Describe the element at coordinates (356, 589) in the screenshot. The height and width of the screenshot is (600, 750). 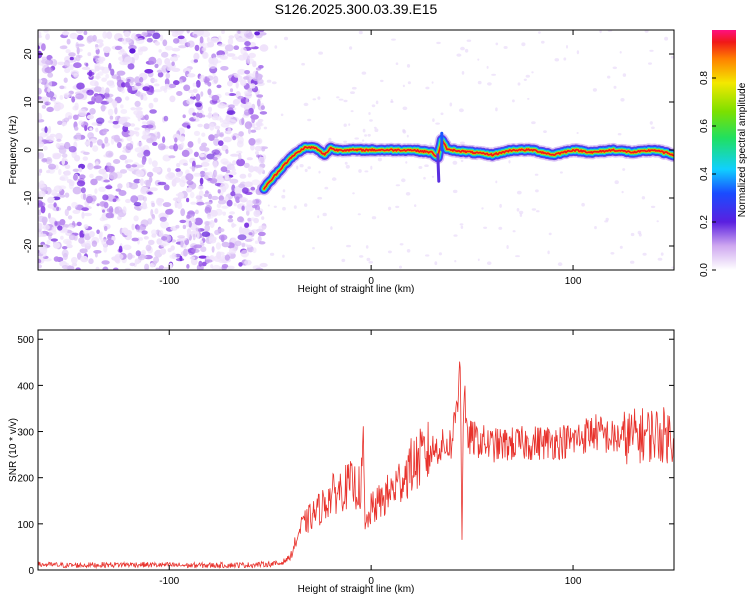
I see `snr-x-label: Height of straight line (km)` at that location.